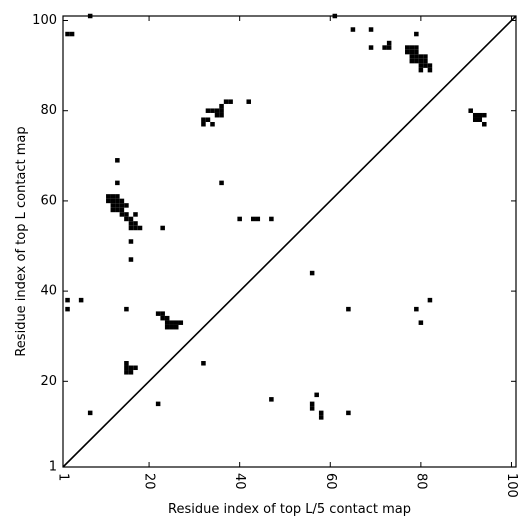 The width and height of the screenshot is (531, 531). I want to click on y-tick-label: 100, so click(44, 20).